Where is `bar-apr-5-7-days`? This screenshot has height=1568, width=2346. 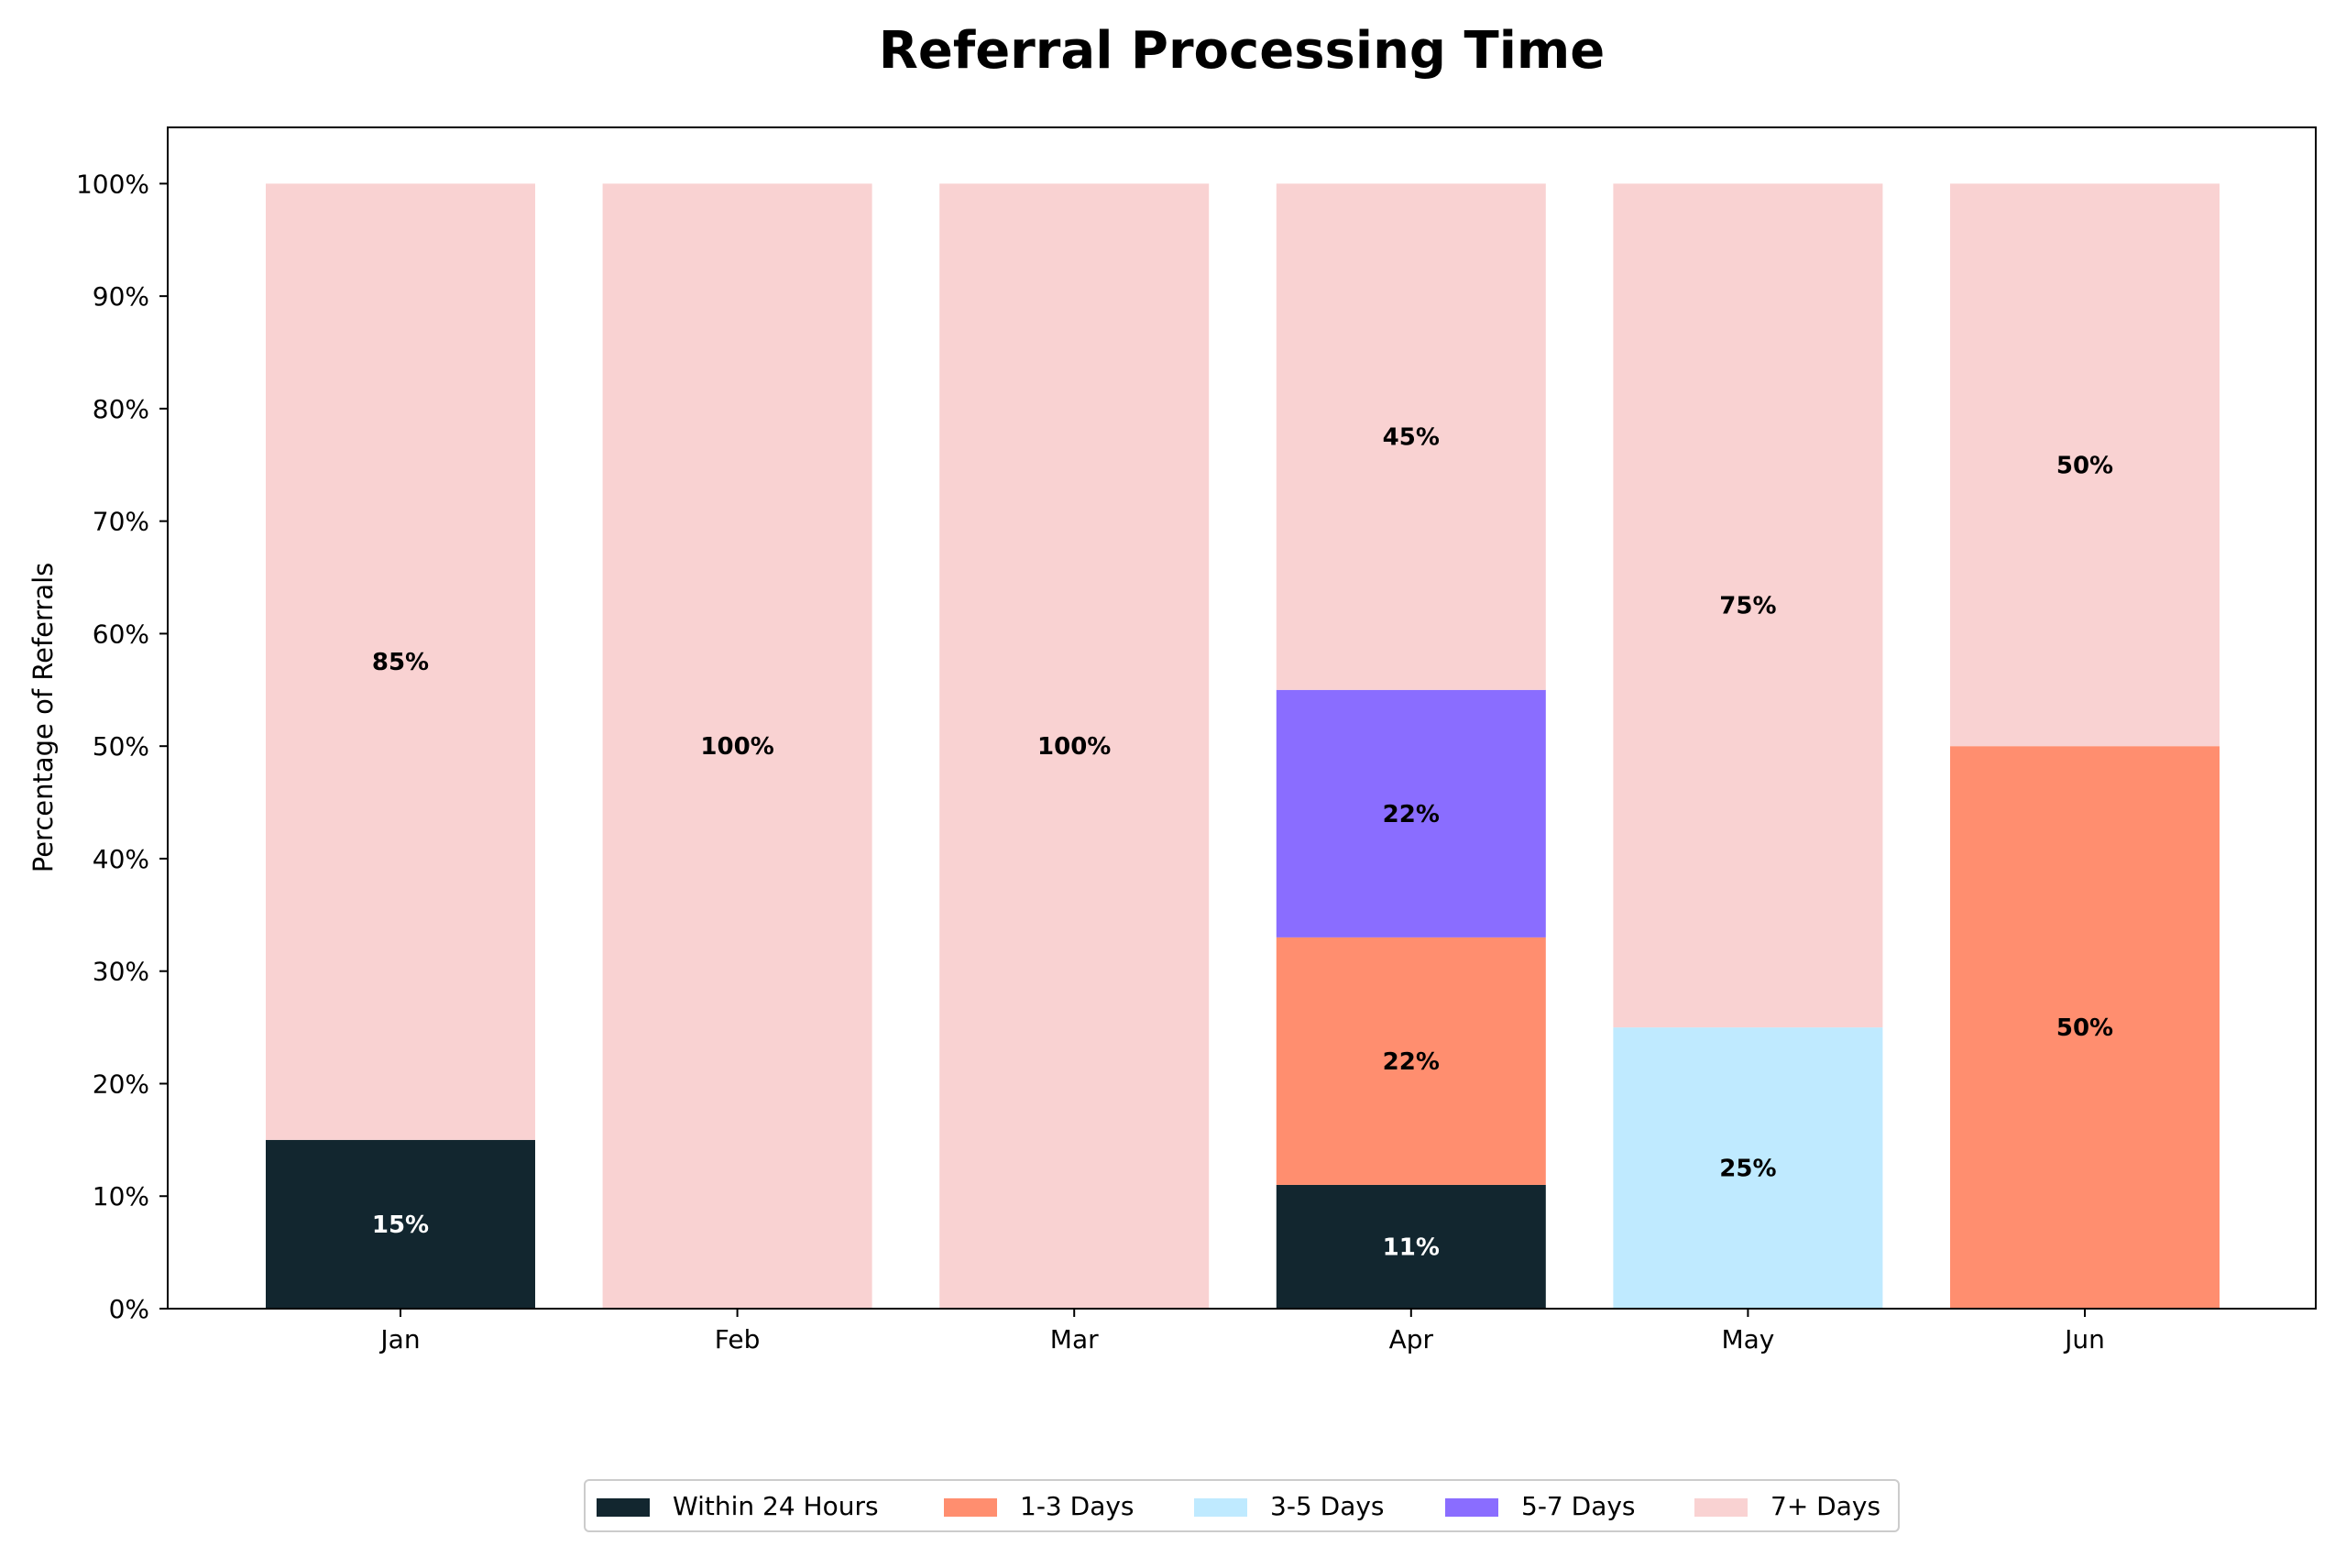 bar-apr-5-7-days is located at coordinates (1411, 813).